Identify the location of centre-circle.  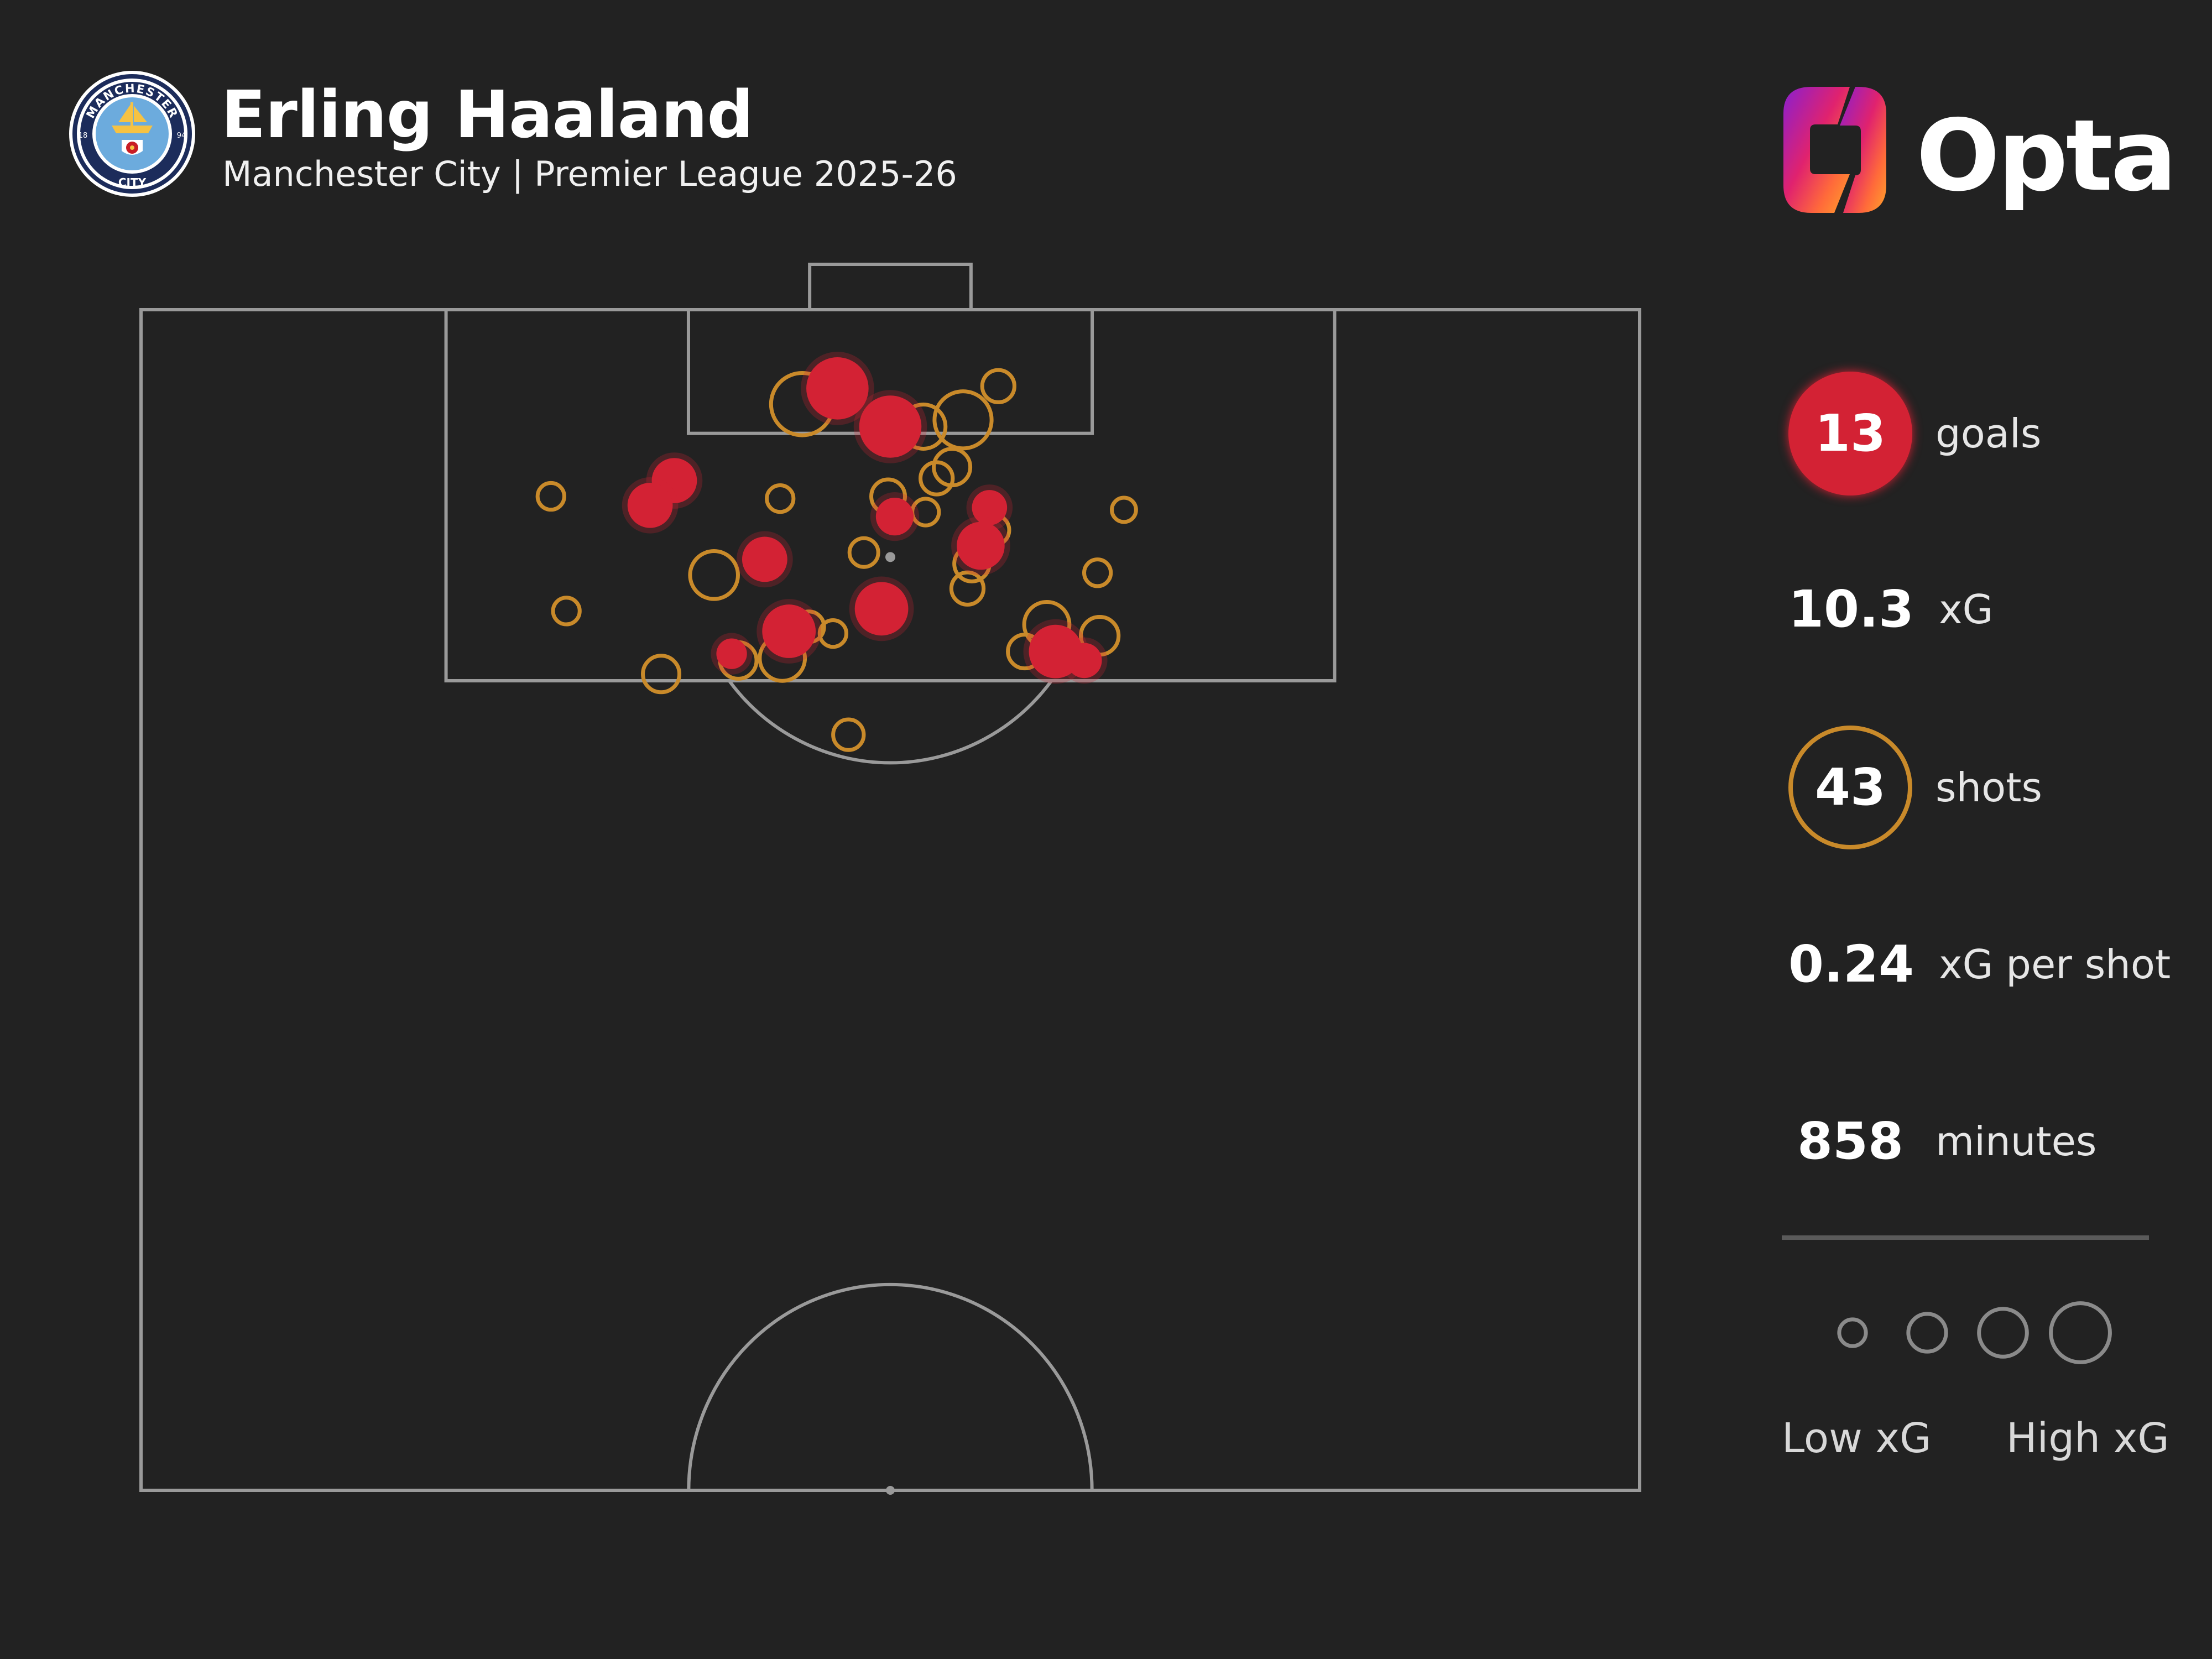
(890, 1387).